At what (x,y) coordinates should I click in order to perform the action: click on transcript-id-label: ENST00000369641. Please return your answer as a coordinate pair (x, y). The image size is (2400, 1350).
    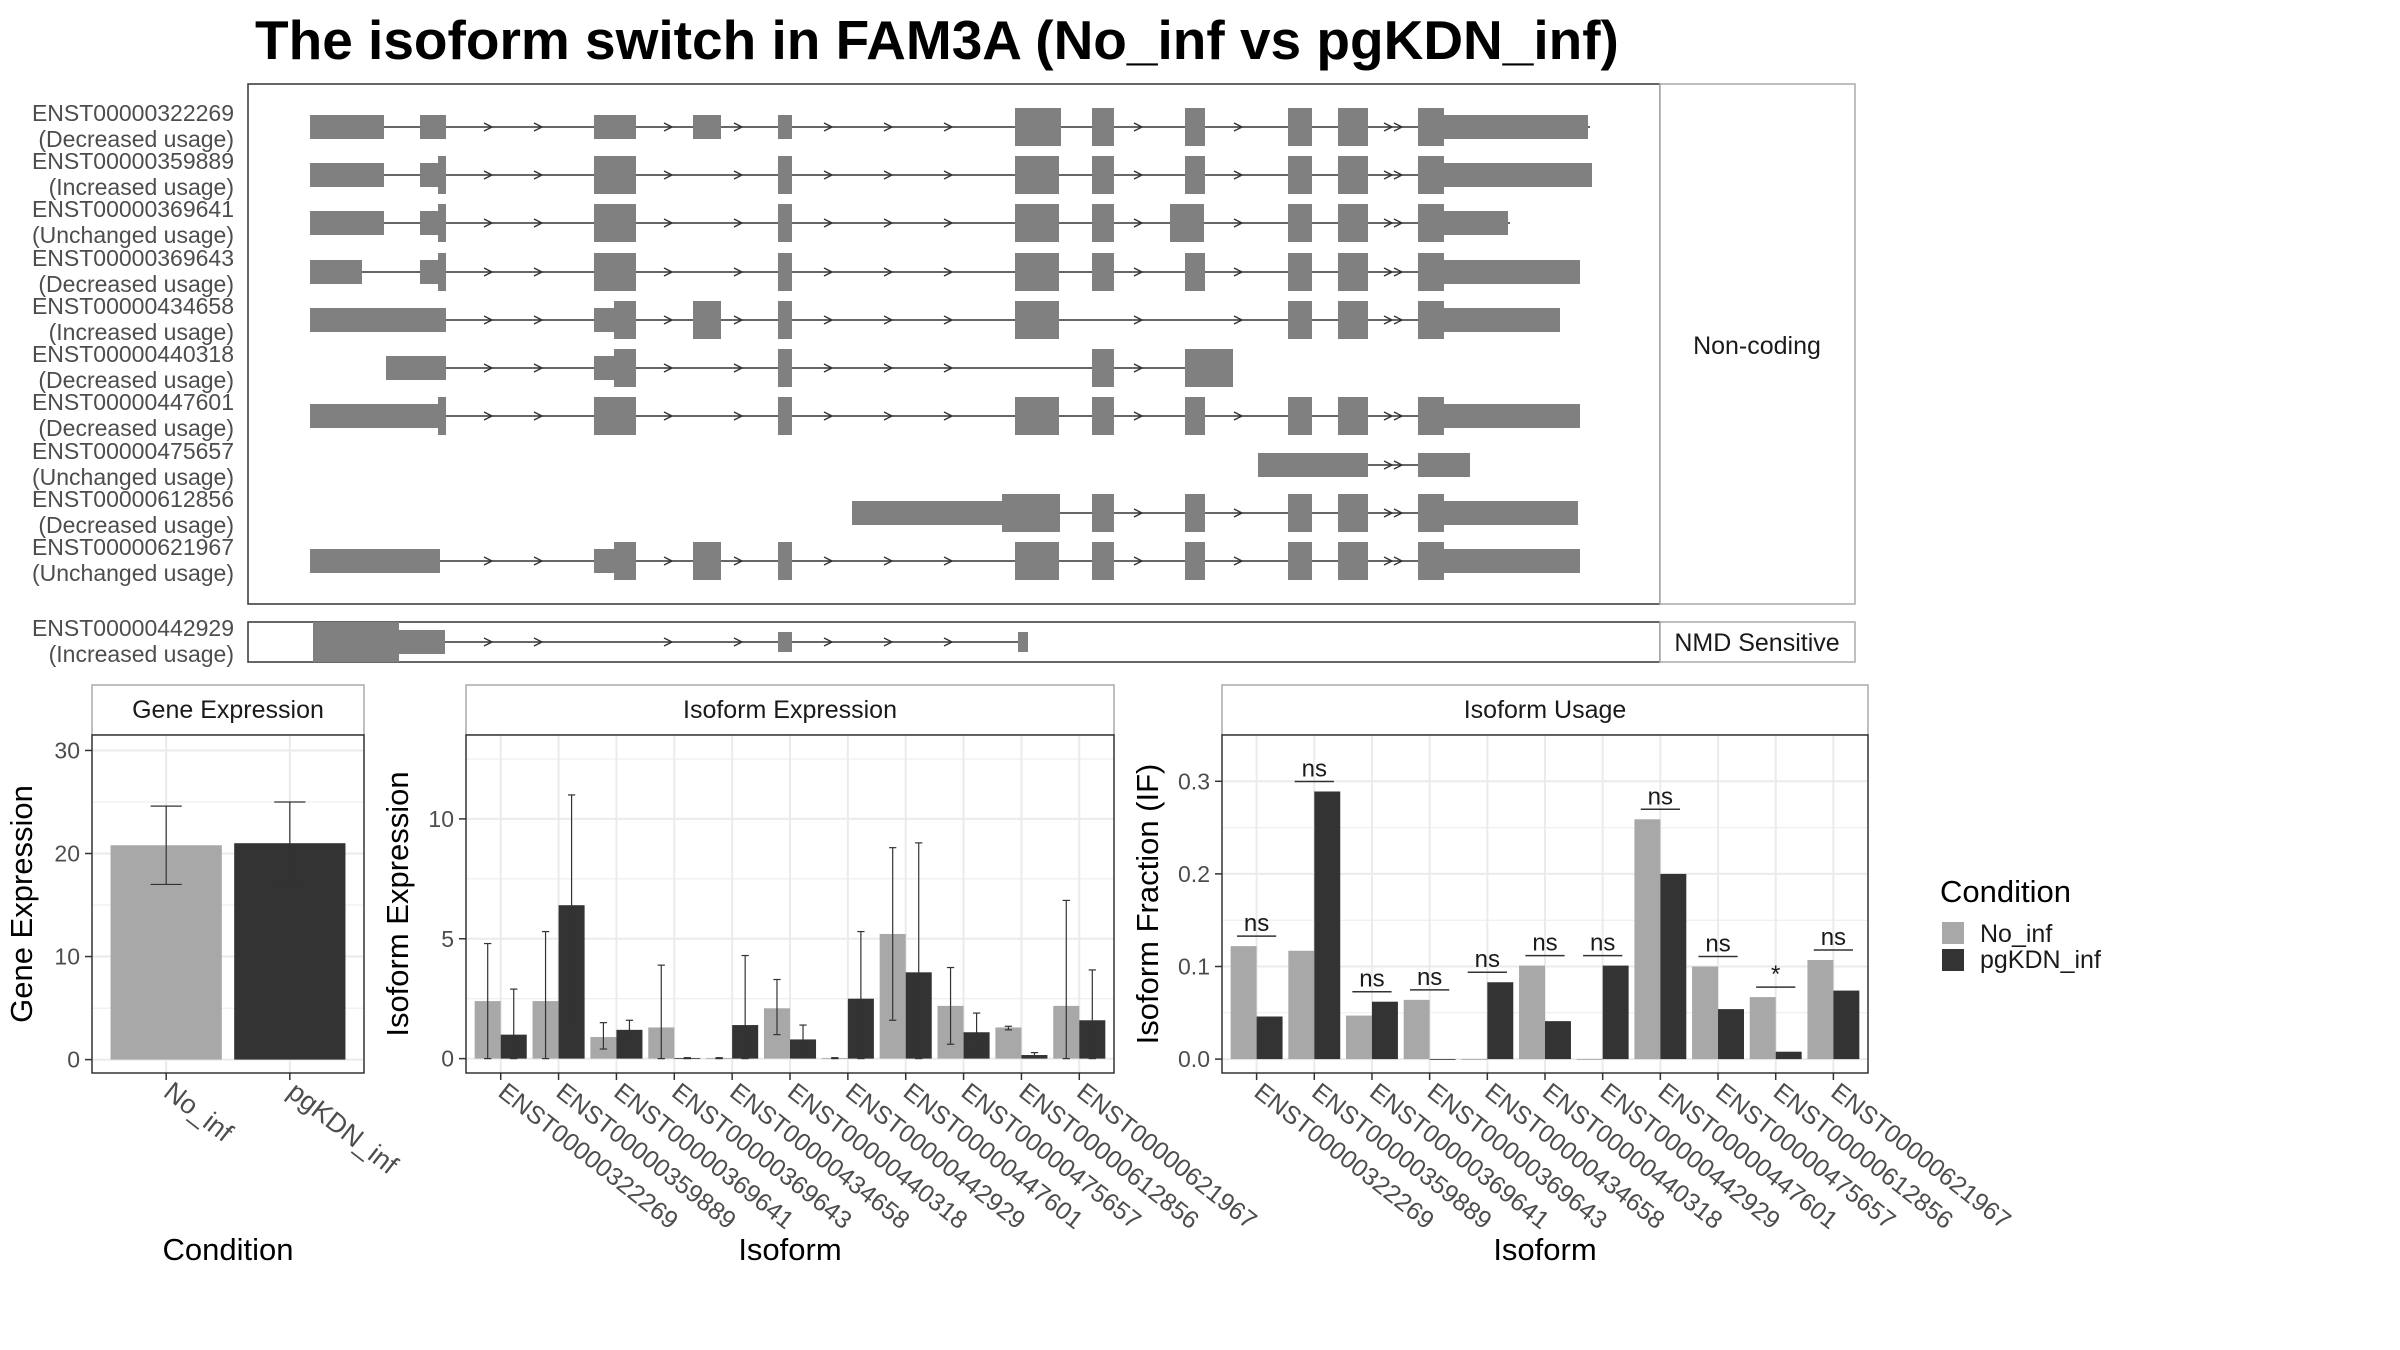
    Looking at the image, I should click on (133, 209).